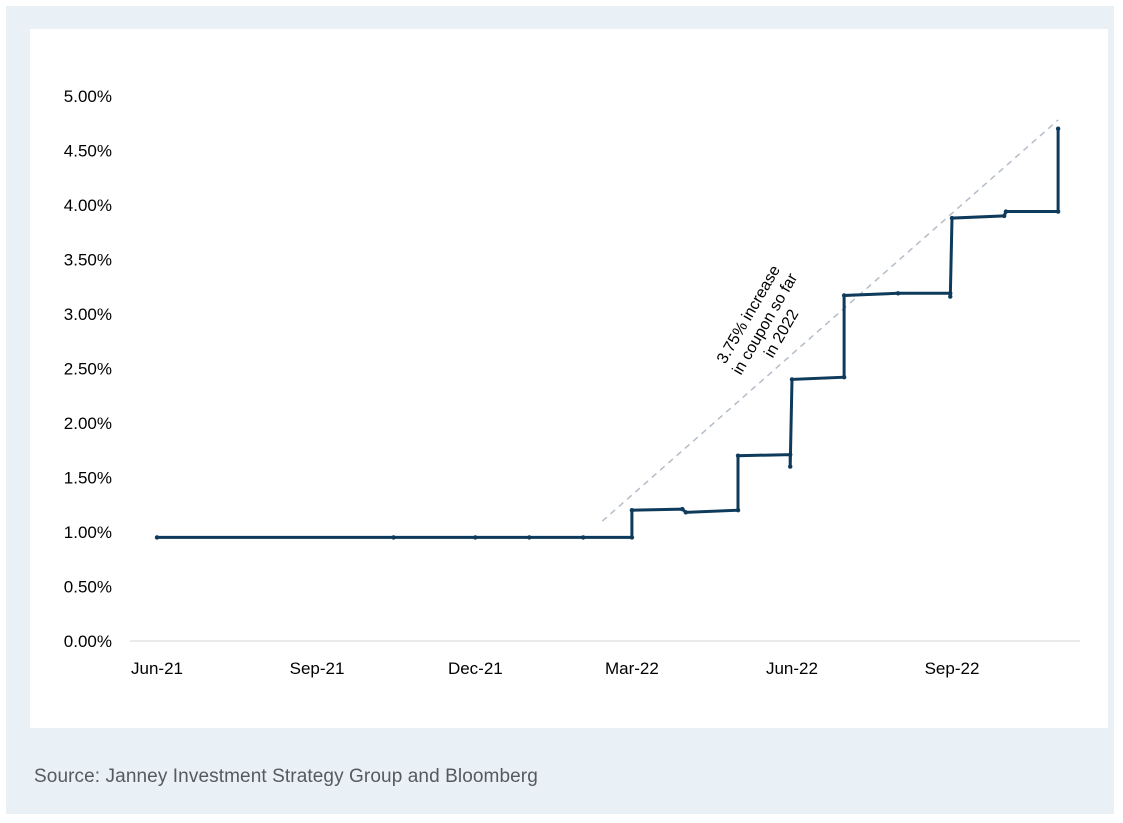  I want to click on x-tick-label: Dec-21, so click(475, 668).